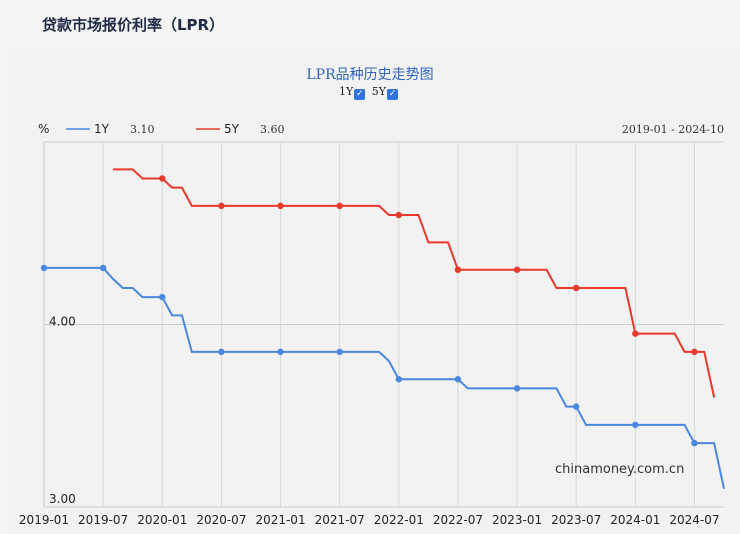 The height and width of the screenshot is (534, 740). I want to click on x-tick-label: 2024-07, so click(694, 520).